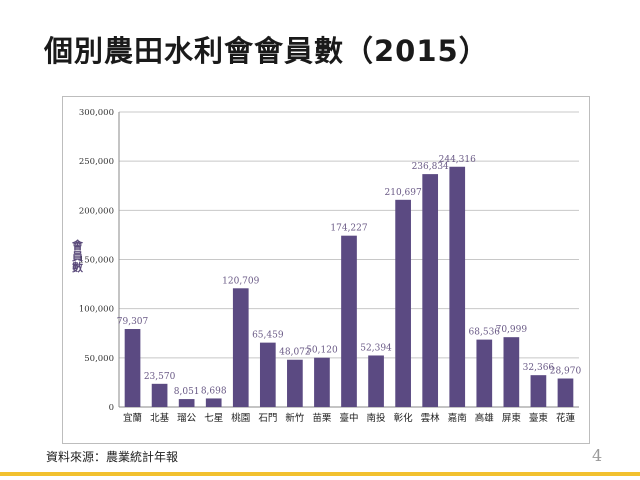 This screenshot has height=480, width=640. Describe the element at coordinates (111, 408) in the screenshot. I see `y-tick-label: 0` at that location.